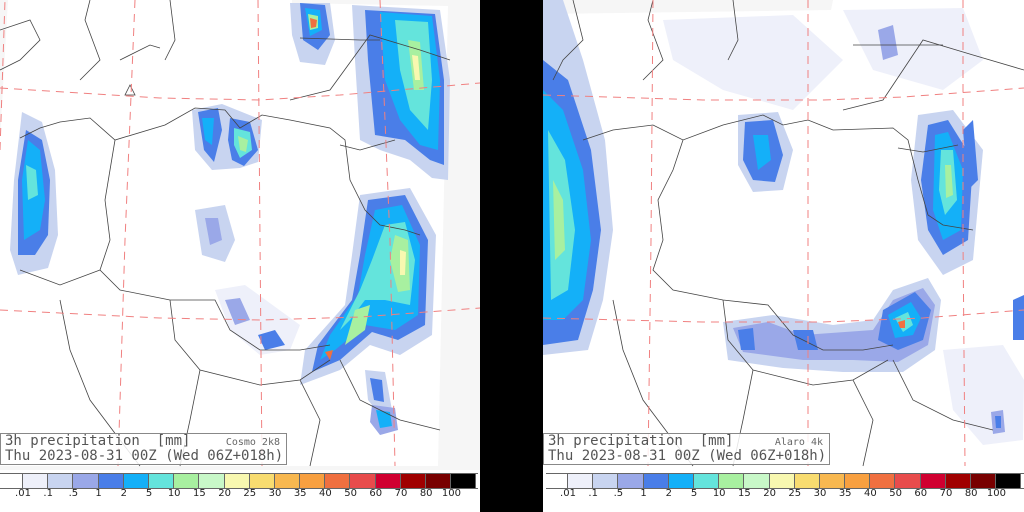  What do you see at coordinates (252, 442) in the screenshot?
I see `model-name: Cosmo 2k8` at bounding box center [252, 442].